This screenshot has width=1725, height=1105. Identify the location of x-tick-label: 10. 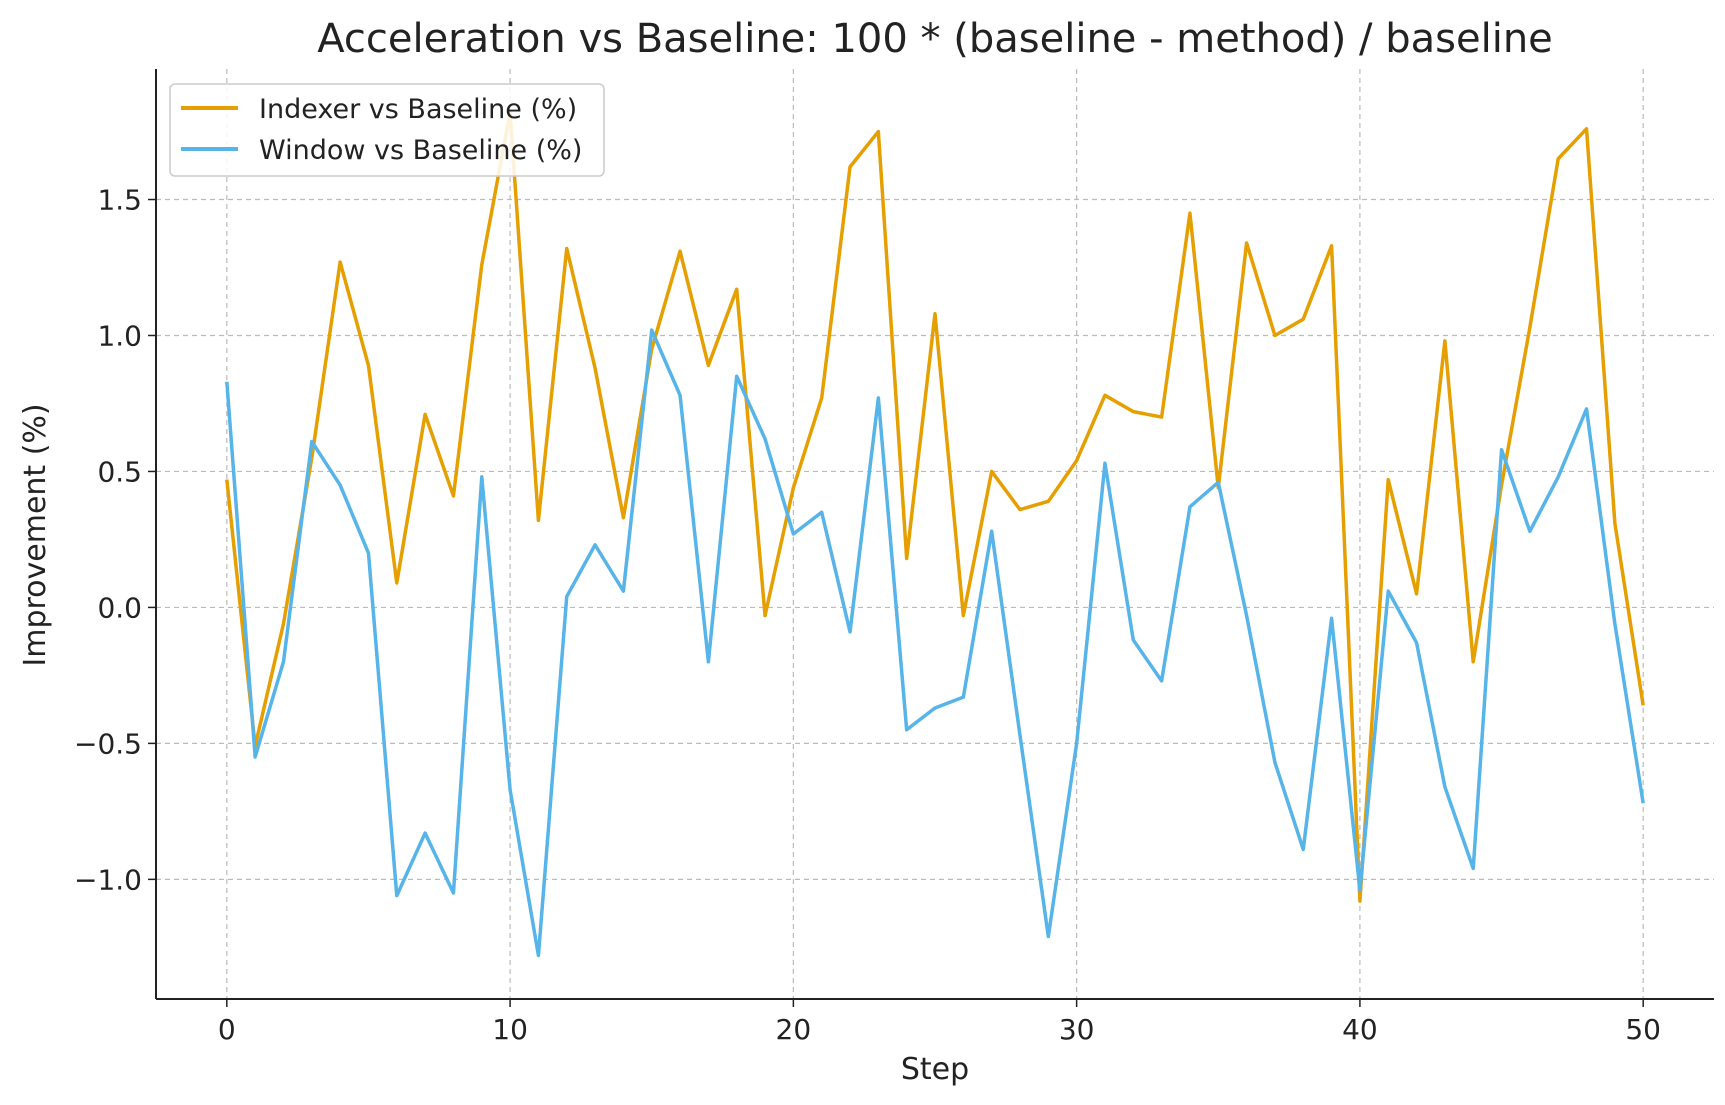
(510, 1029).